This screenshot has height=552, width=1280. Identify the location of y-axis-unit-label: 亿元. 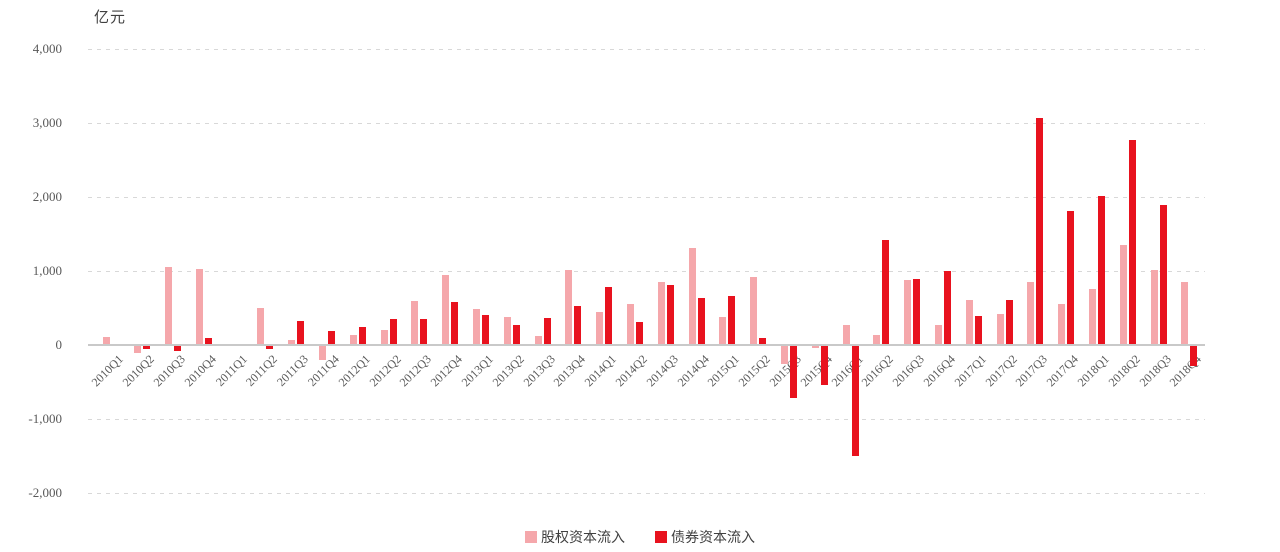
(110, 18).